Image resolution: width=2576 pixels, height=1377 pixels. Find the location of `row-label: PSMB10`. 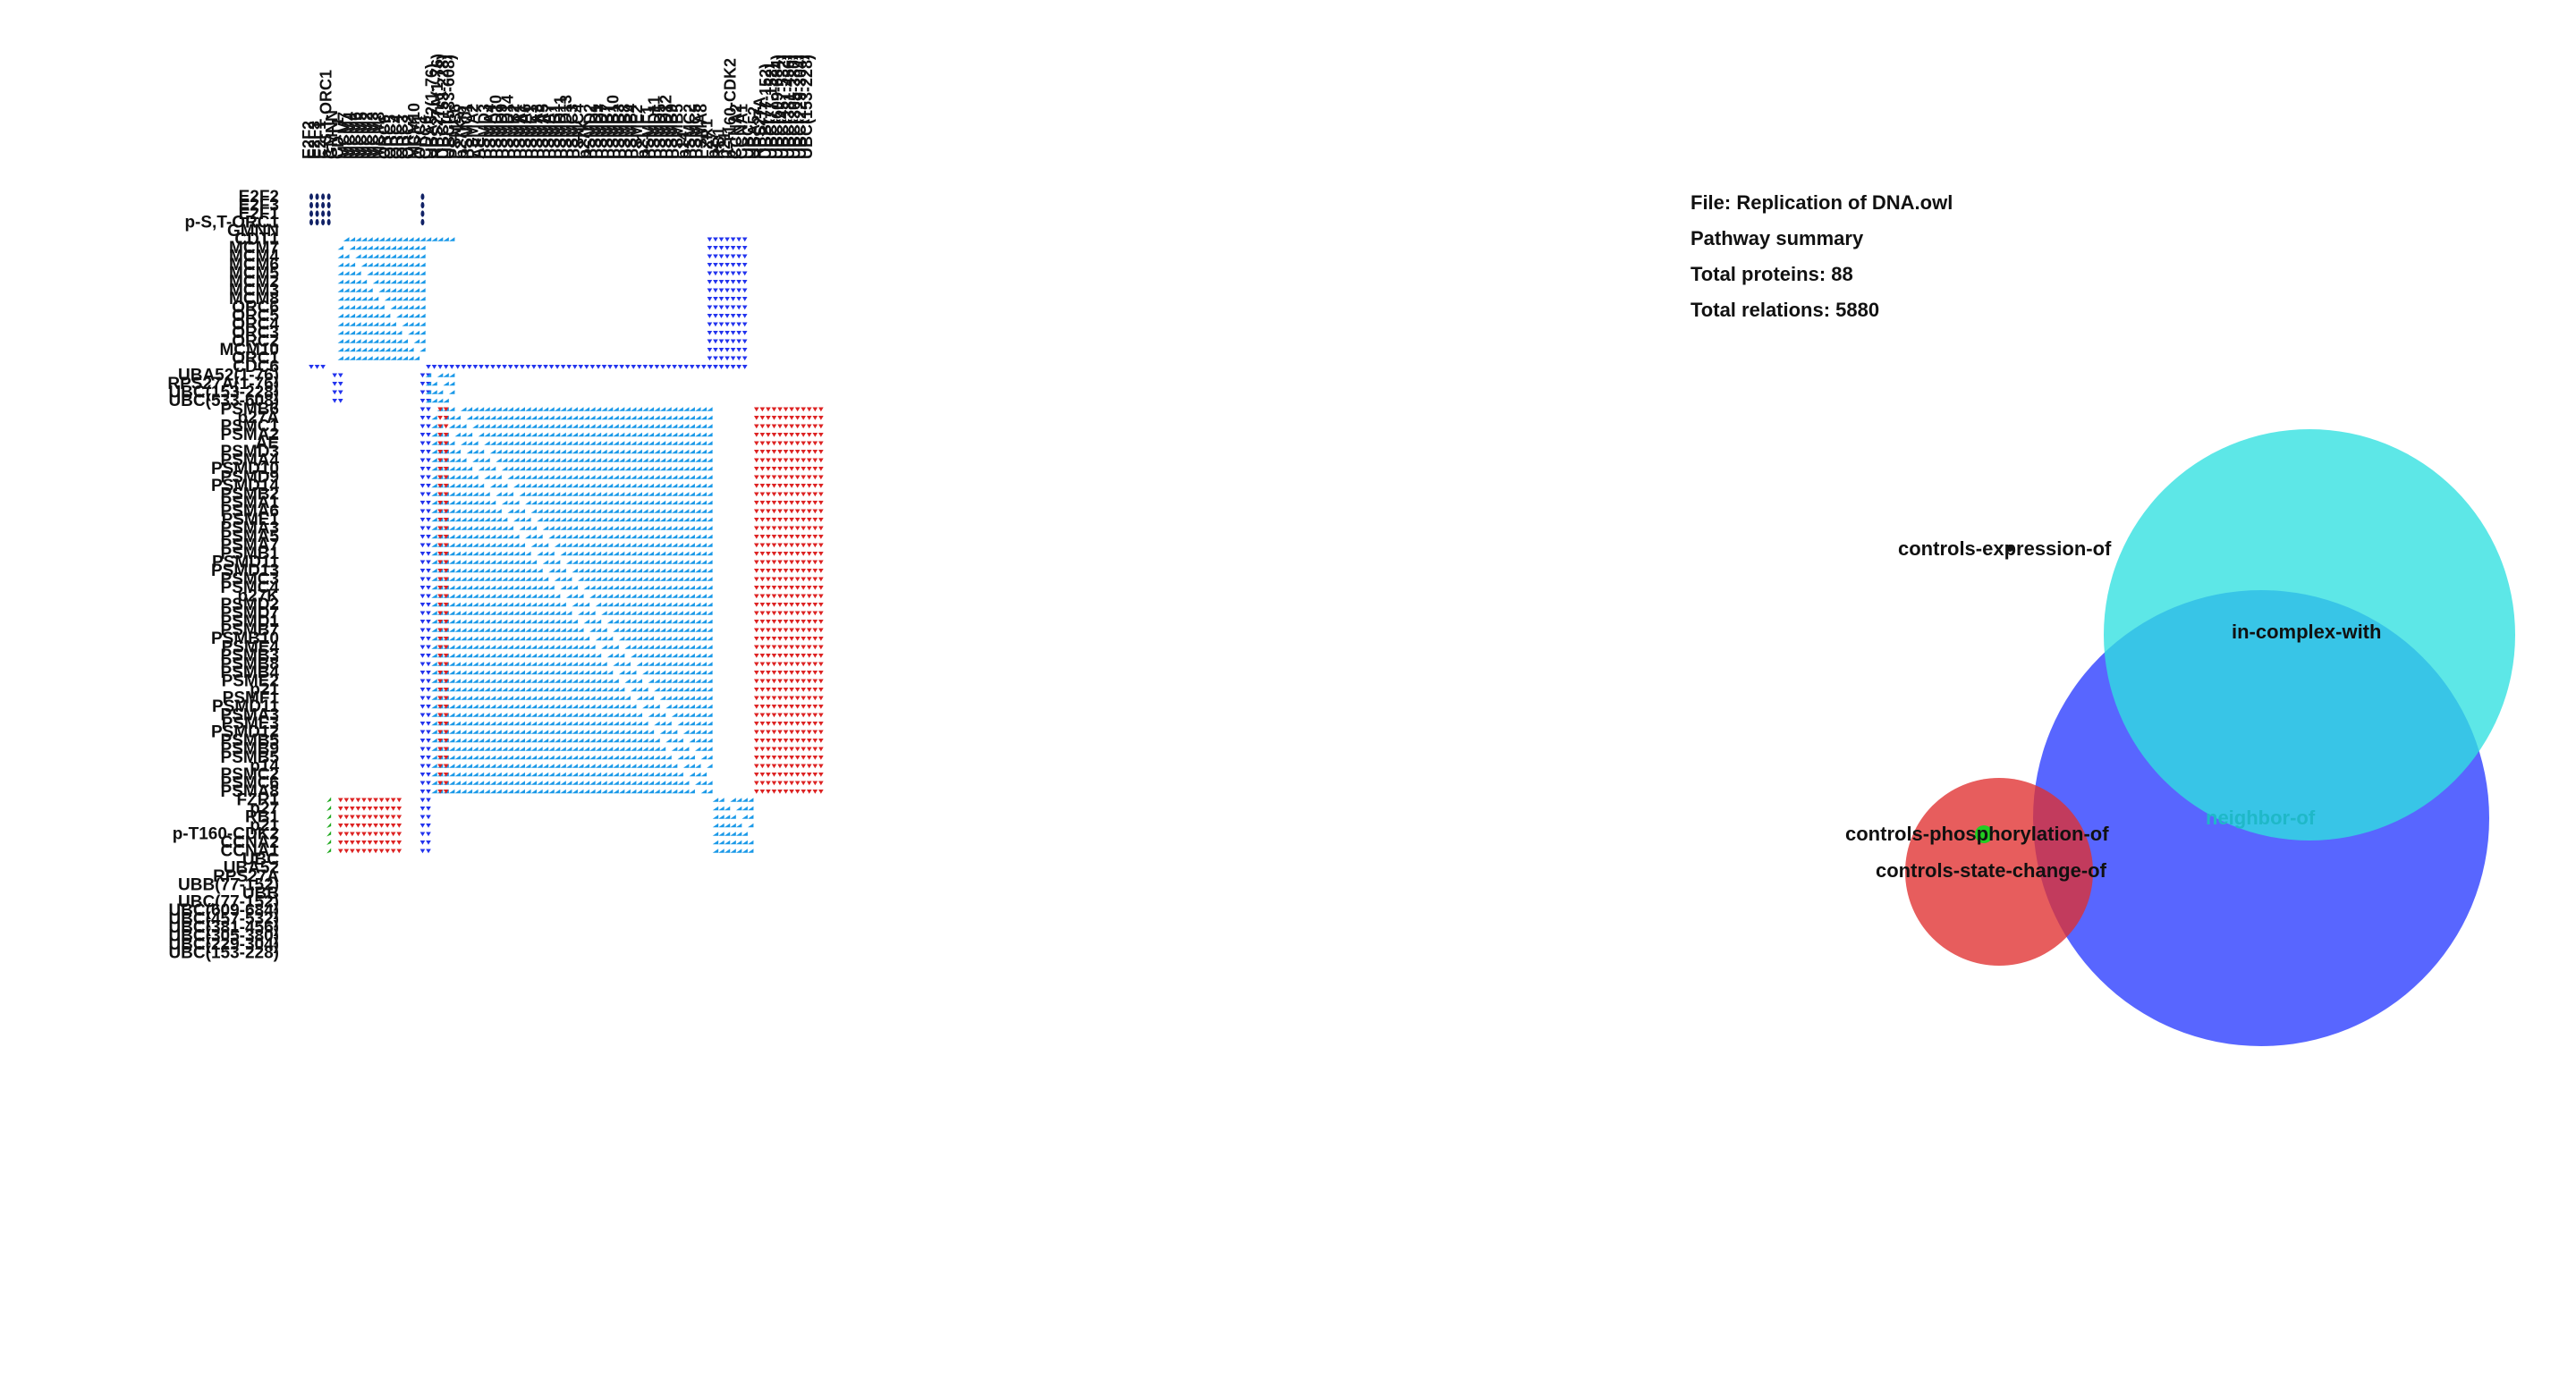

row-label: PSMB10 is located at coordinates (245, 638).